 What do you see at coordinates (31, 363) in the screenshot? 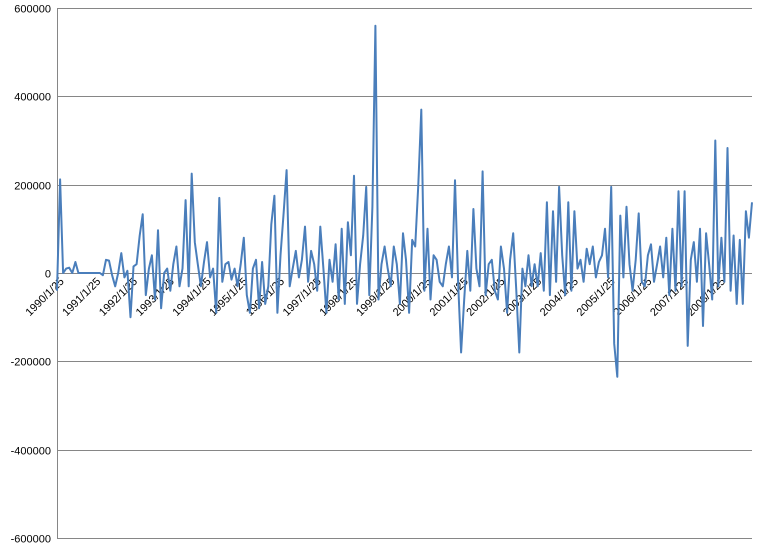
I see `y-tick-label: -200000` at bounding box center [31, 363].